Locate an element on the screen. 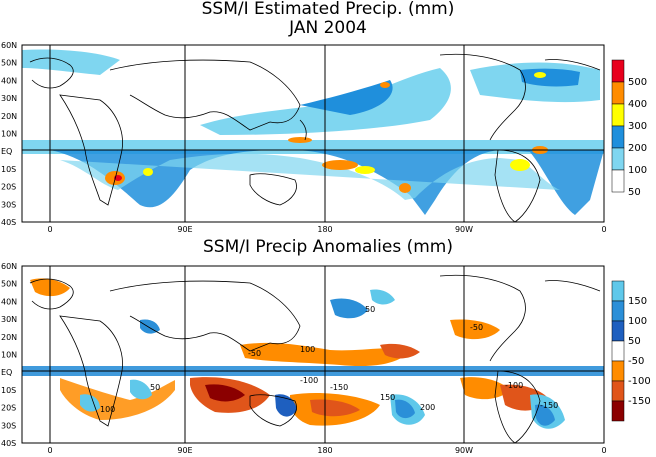  bottom-lat-label: 60N is located at coordinates (9, 266).